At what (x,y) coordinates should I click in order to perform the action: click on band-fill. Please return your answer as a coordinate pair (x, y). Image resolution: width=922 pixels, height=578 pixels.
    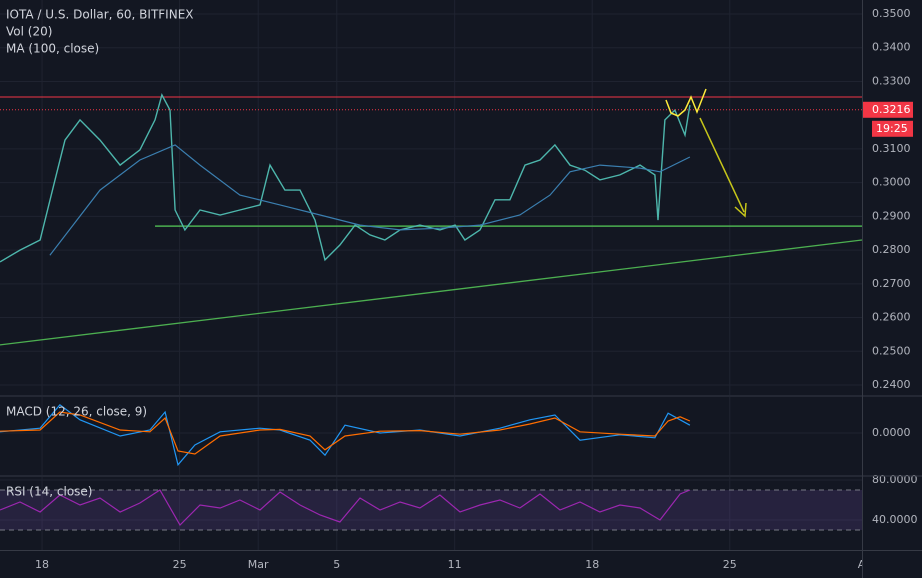
    Looking at the image, I should click on (431, 510).